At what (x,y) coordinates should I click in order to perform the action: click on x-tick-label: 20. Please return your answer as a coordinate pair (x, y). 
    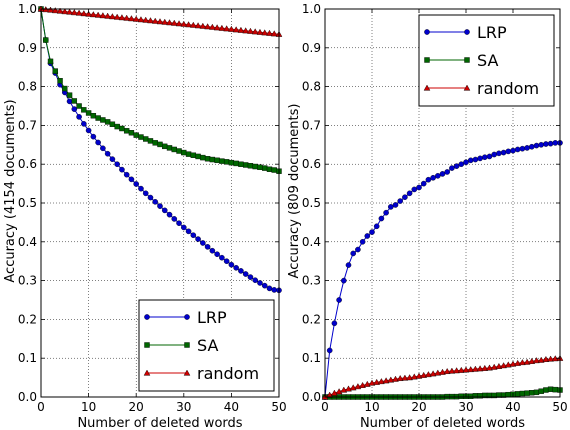
    Looking at the image, I should click on (418, 407).